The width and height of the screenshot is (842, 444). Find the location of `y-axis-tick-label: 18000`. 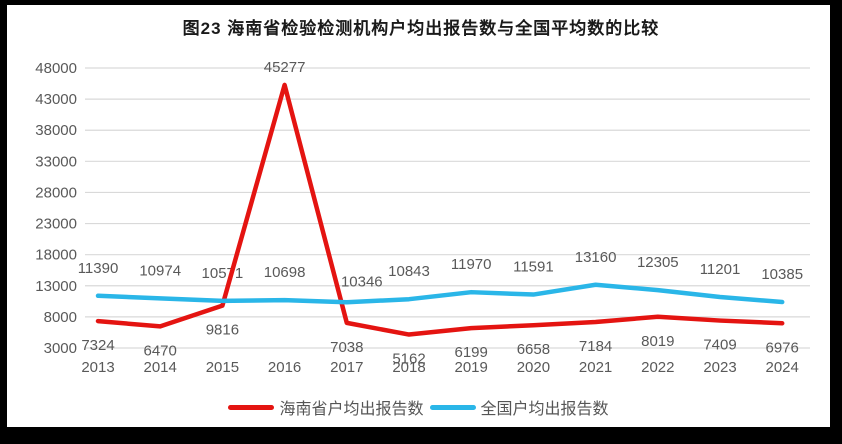

y-axis-tick-label: 18000 is located at coordinates (56, 255).